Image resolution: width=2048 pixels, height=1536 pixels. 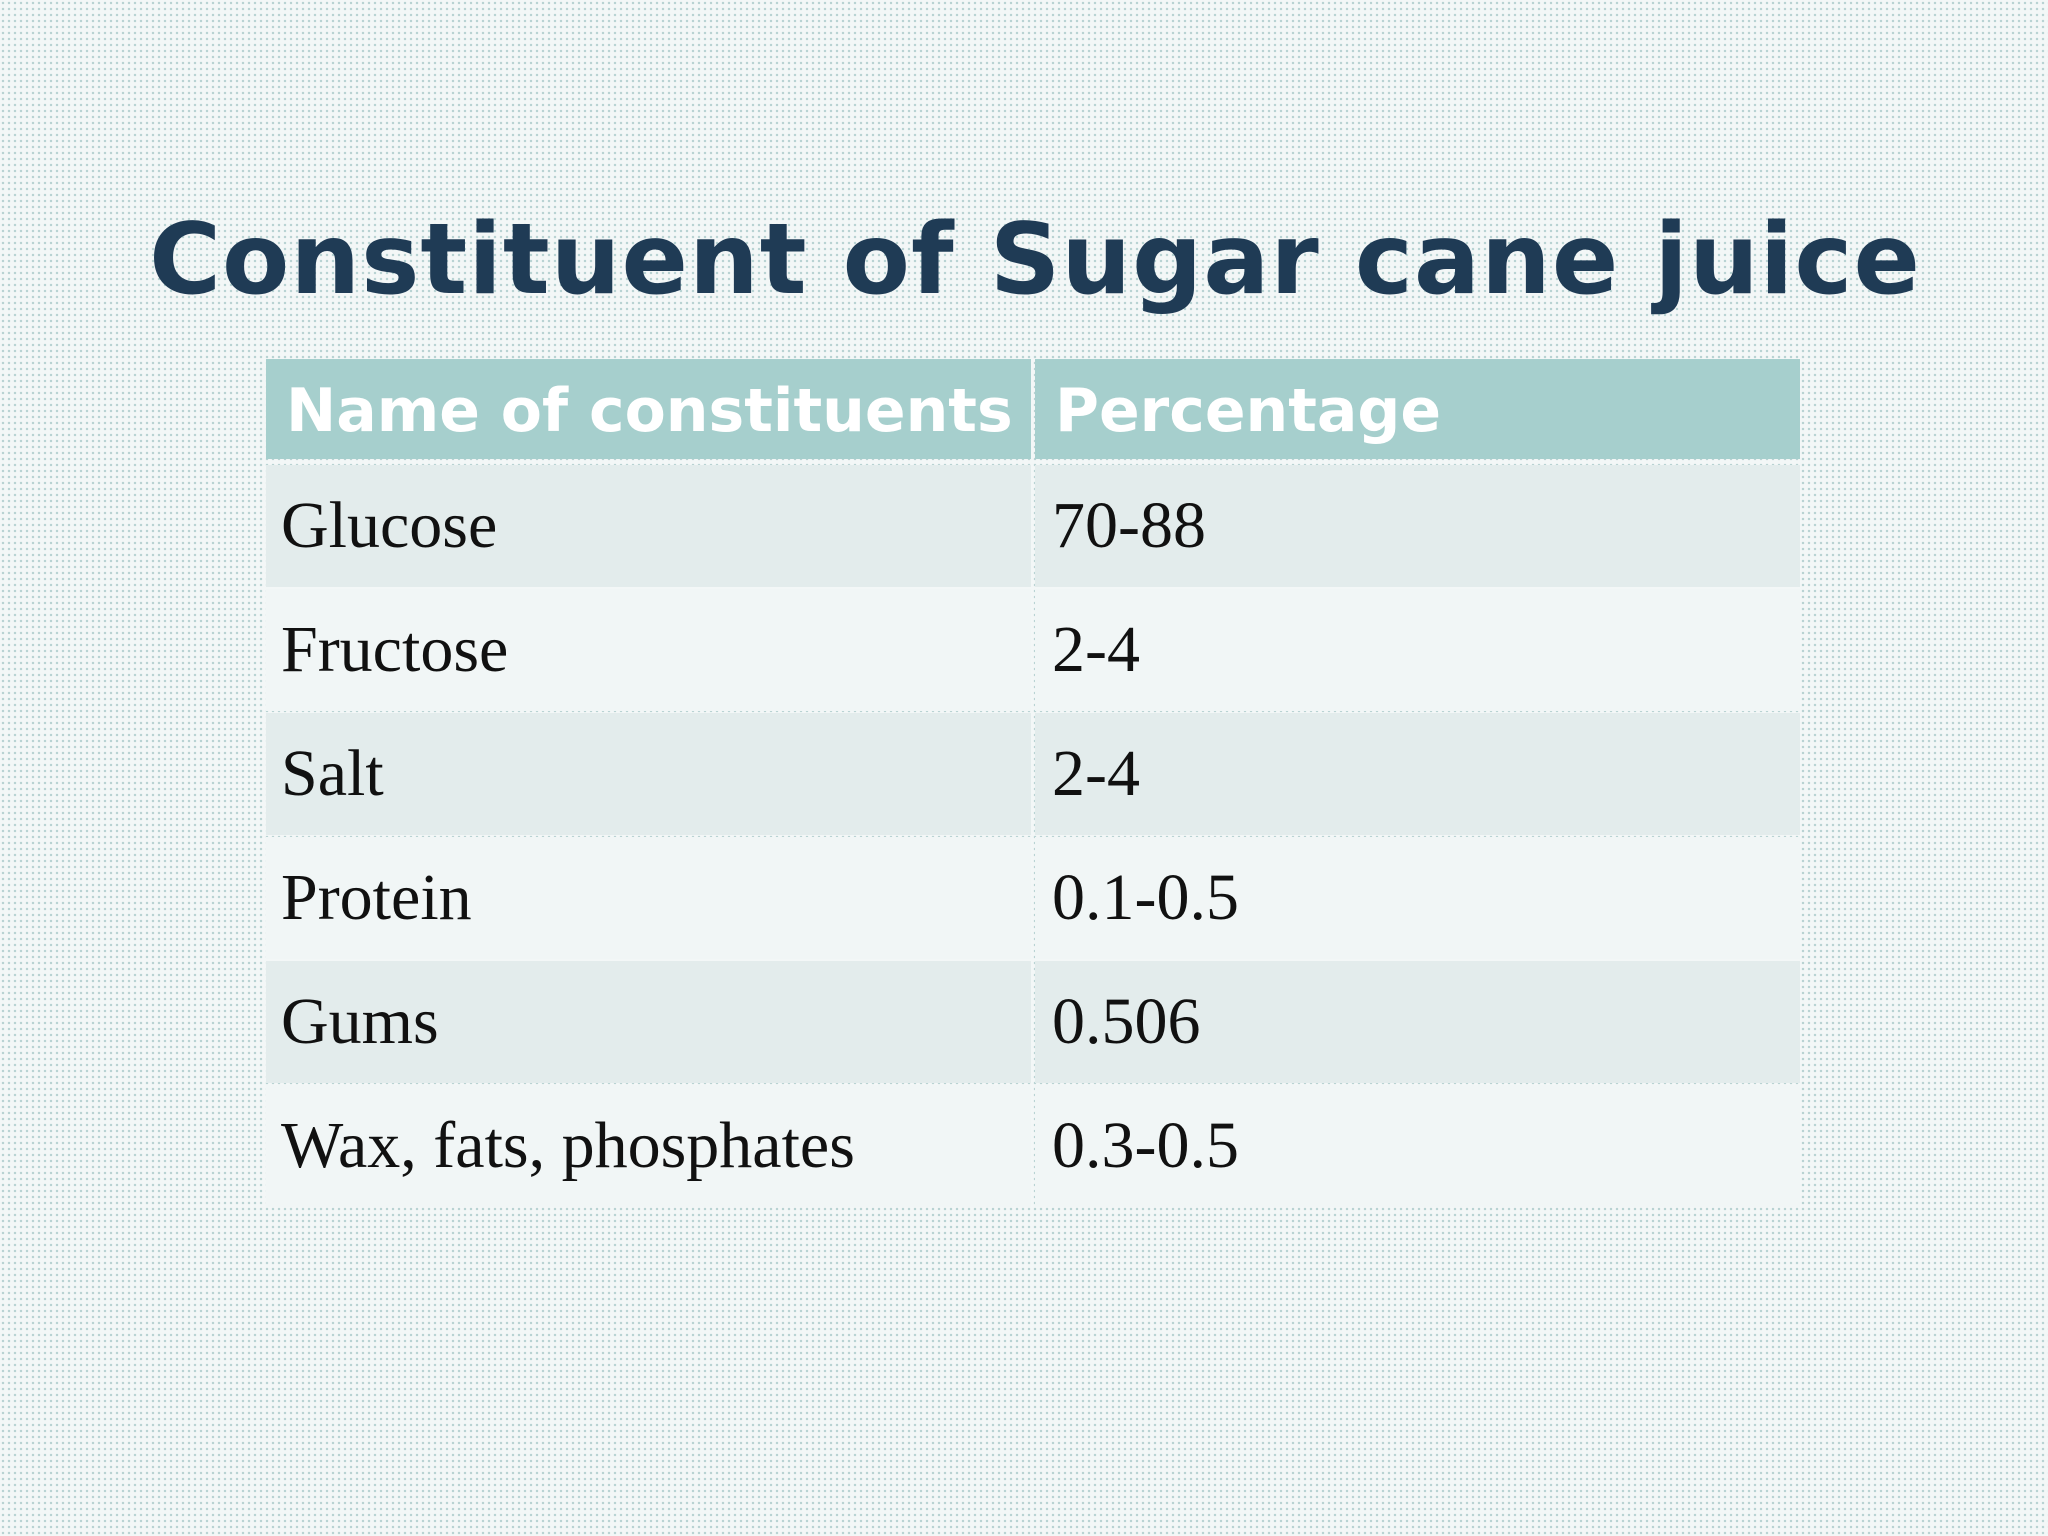 What do you see at coordinates (1417, 409) in the screenshot?
I see `header-percentage: Percentage` at bounding box center [1417, 409].